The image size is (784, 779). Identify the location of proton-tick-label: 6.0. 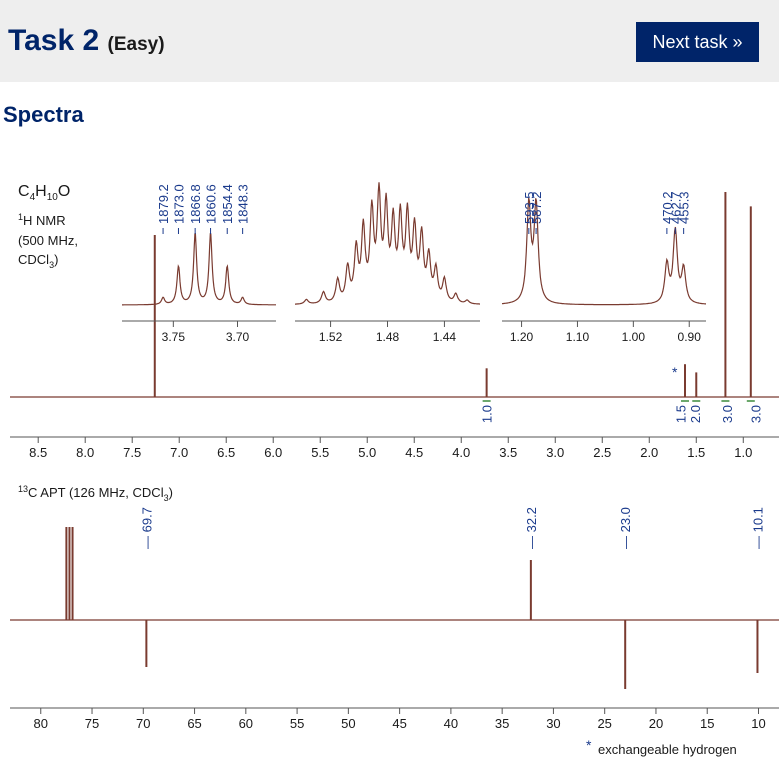
(273, 452).